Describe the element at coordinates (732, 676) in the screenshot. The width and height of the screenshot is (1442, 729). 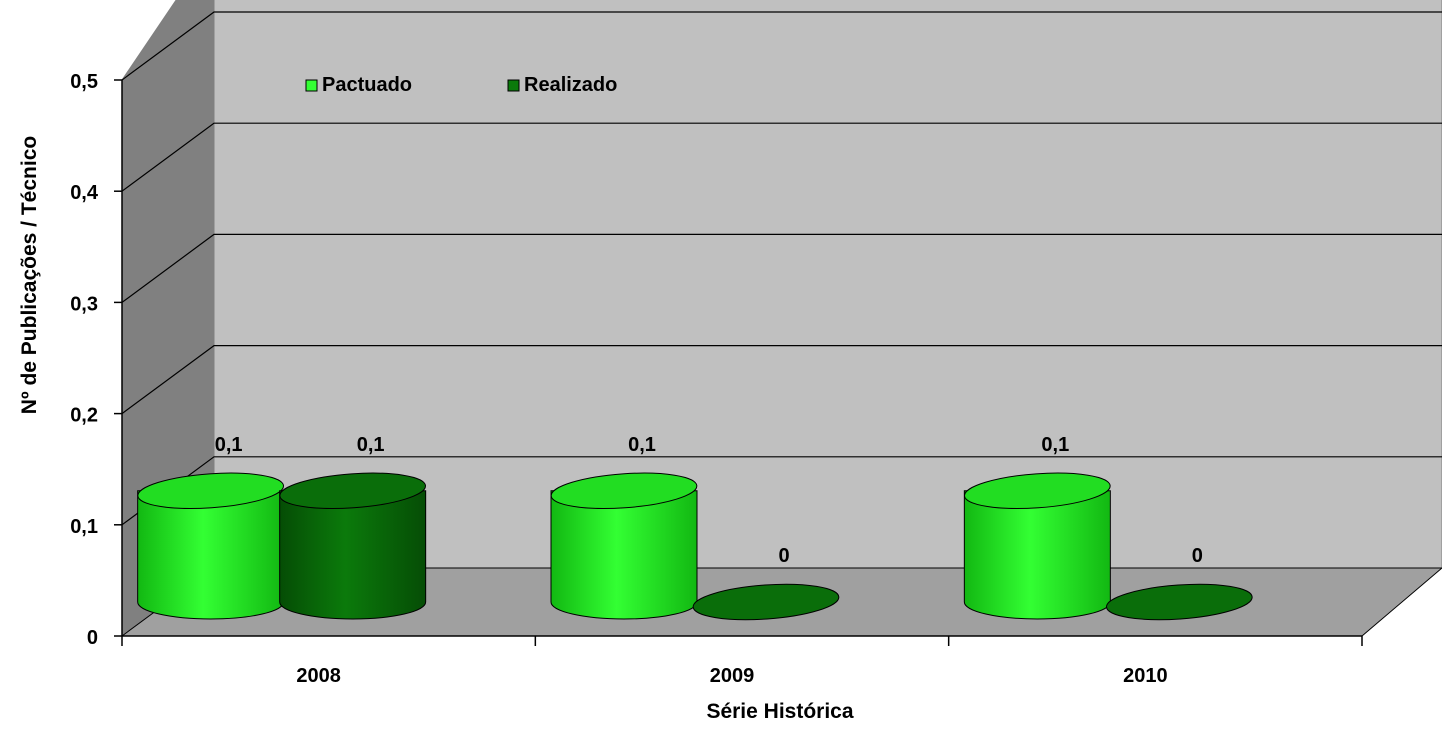
I see `x-tick-label: 2009` at that location.